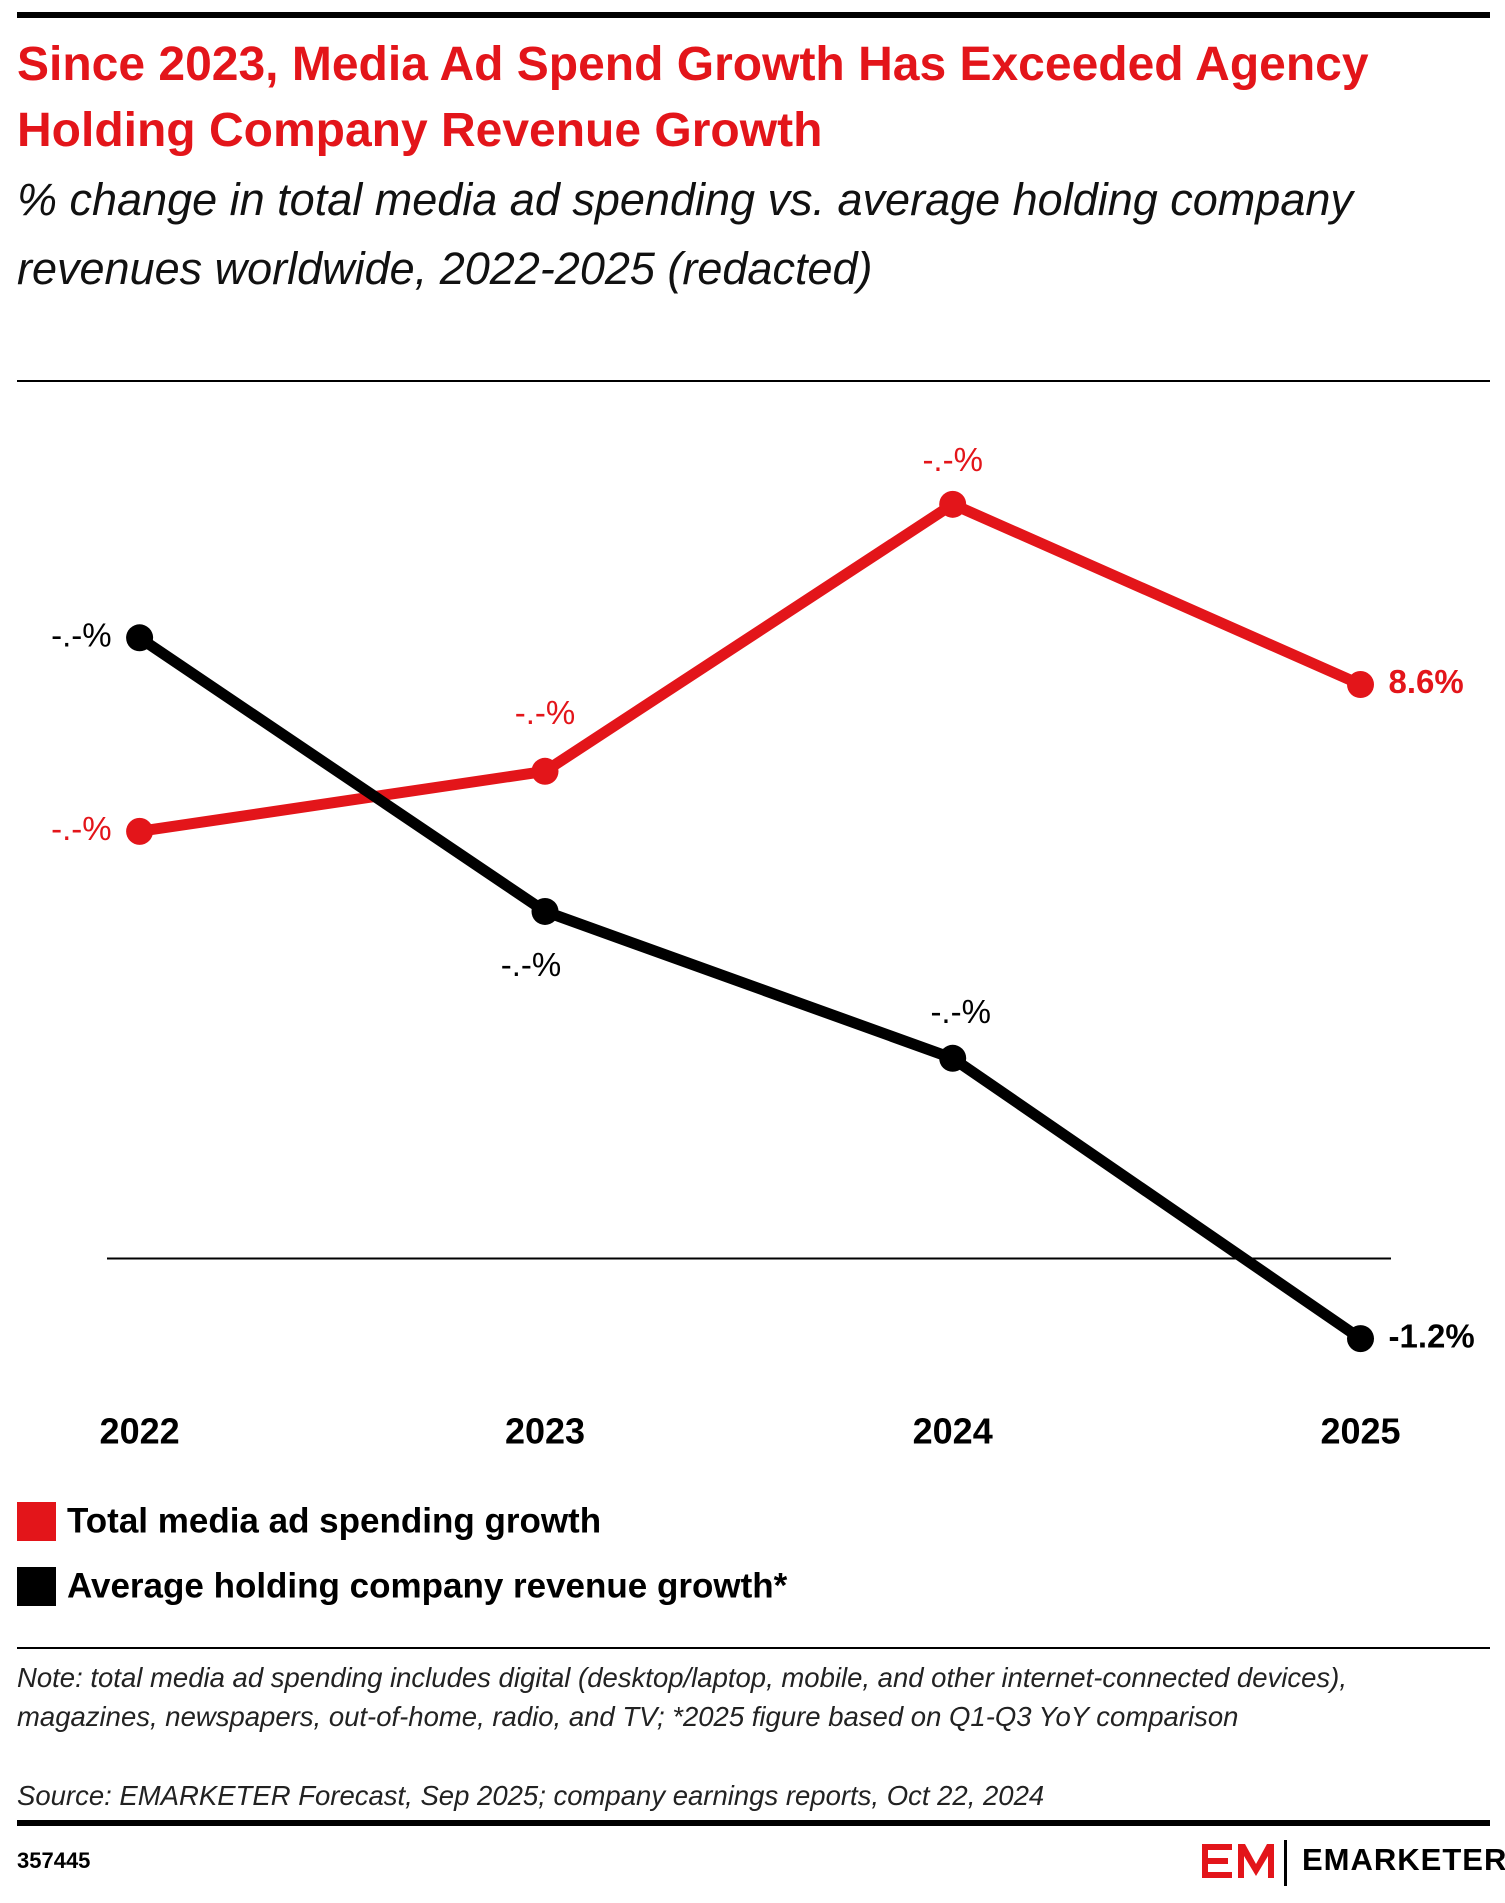 The height and width of the screenshot is (1903, 1505). What do you see at coordinates (953, 1431) in the screenshot?
I see `x-tick-label: 2024` at bounding box center [953, 1431].